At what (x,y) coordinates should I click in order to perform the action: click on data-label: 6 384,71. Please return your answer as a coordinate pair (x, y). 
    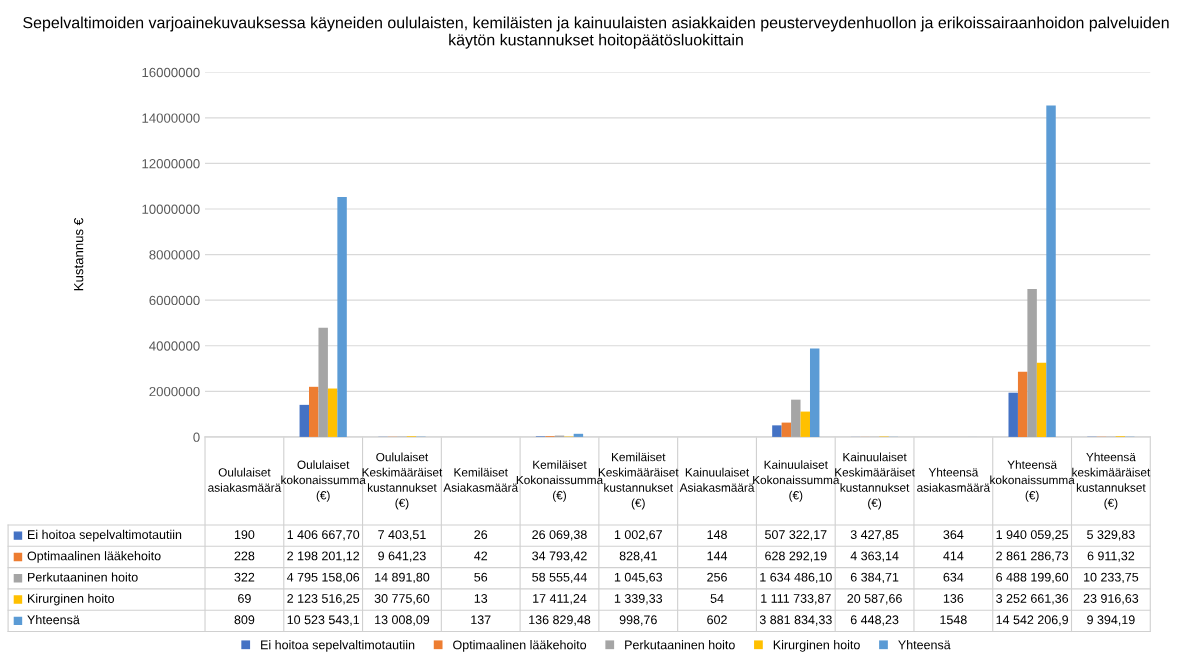
    Looking at the image, I should click on (874, 578).